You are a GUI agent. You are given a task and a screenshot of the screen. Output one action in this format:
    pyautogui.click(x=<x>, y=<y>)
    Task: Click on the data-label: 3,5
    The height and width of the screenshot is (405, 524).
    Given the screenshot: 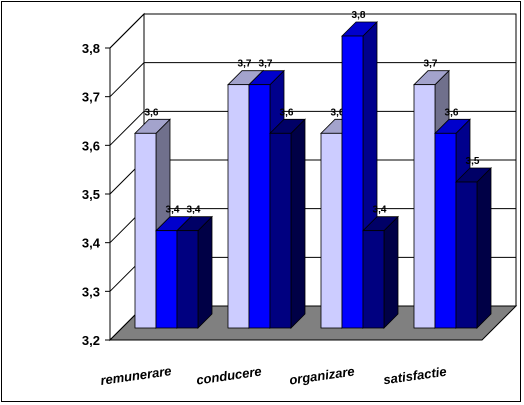 What is the action you would take?
    pyautogui.click(x=473, y=161)
    